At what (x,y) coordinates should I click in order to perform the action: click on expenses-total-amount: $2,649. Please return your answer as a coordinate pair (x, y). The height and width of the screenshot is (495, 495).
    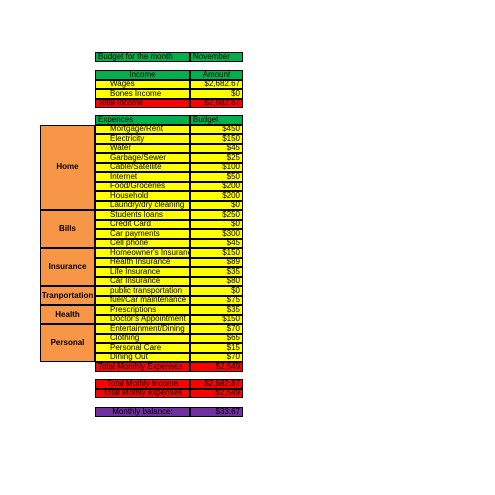
    Looking at the image, I should click on (216, 367).